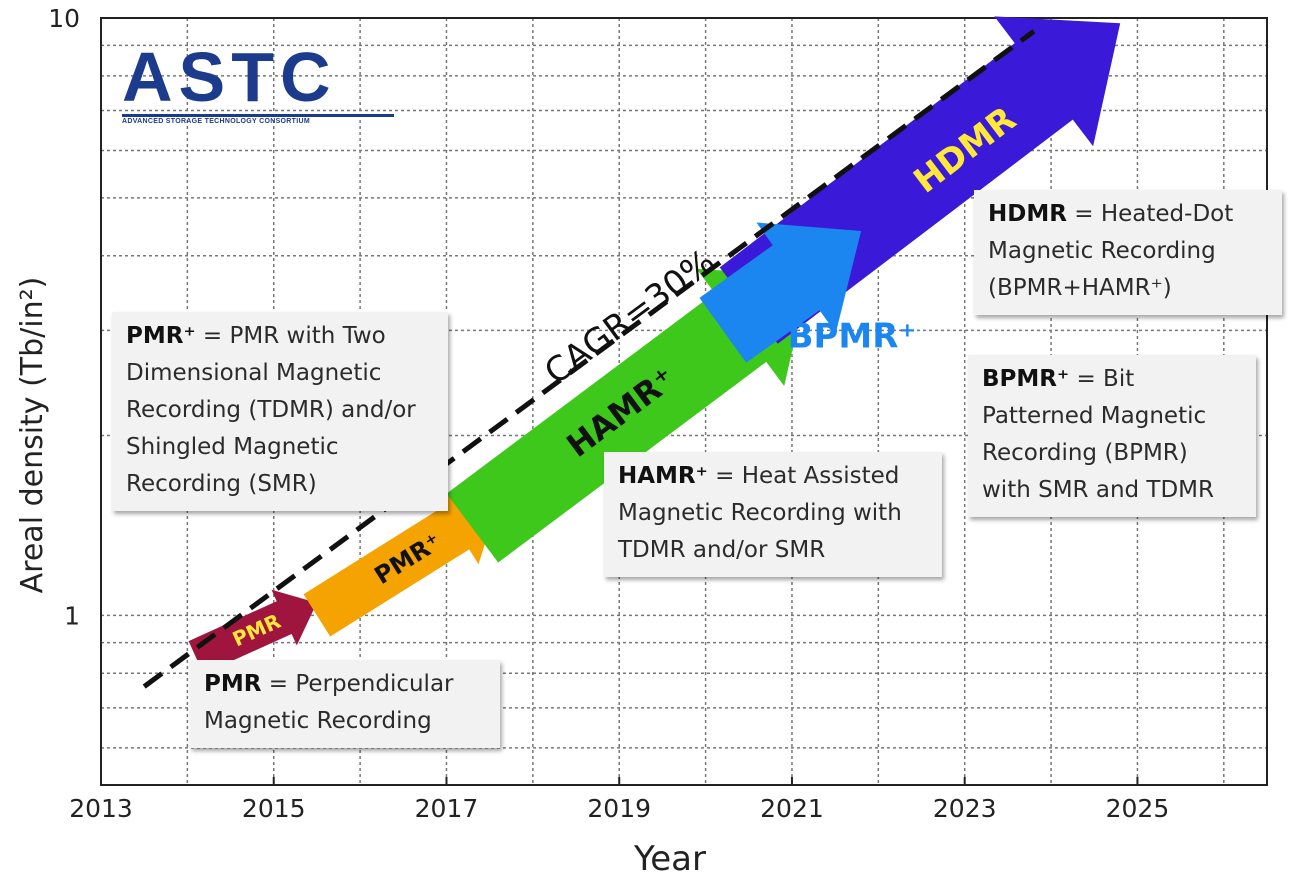  Describe the element at coordinates (1026, 379) in the screenshot. I see `bpmr-plus-term: BPMR⁺` at that location.